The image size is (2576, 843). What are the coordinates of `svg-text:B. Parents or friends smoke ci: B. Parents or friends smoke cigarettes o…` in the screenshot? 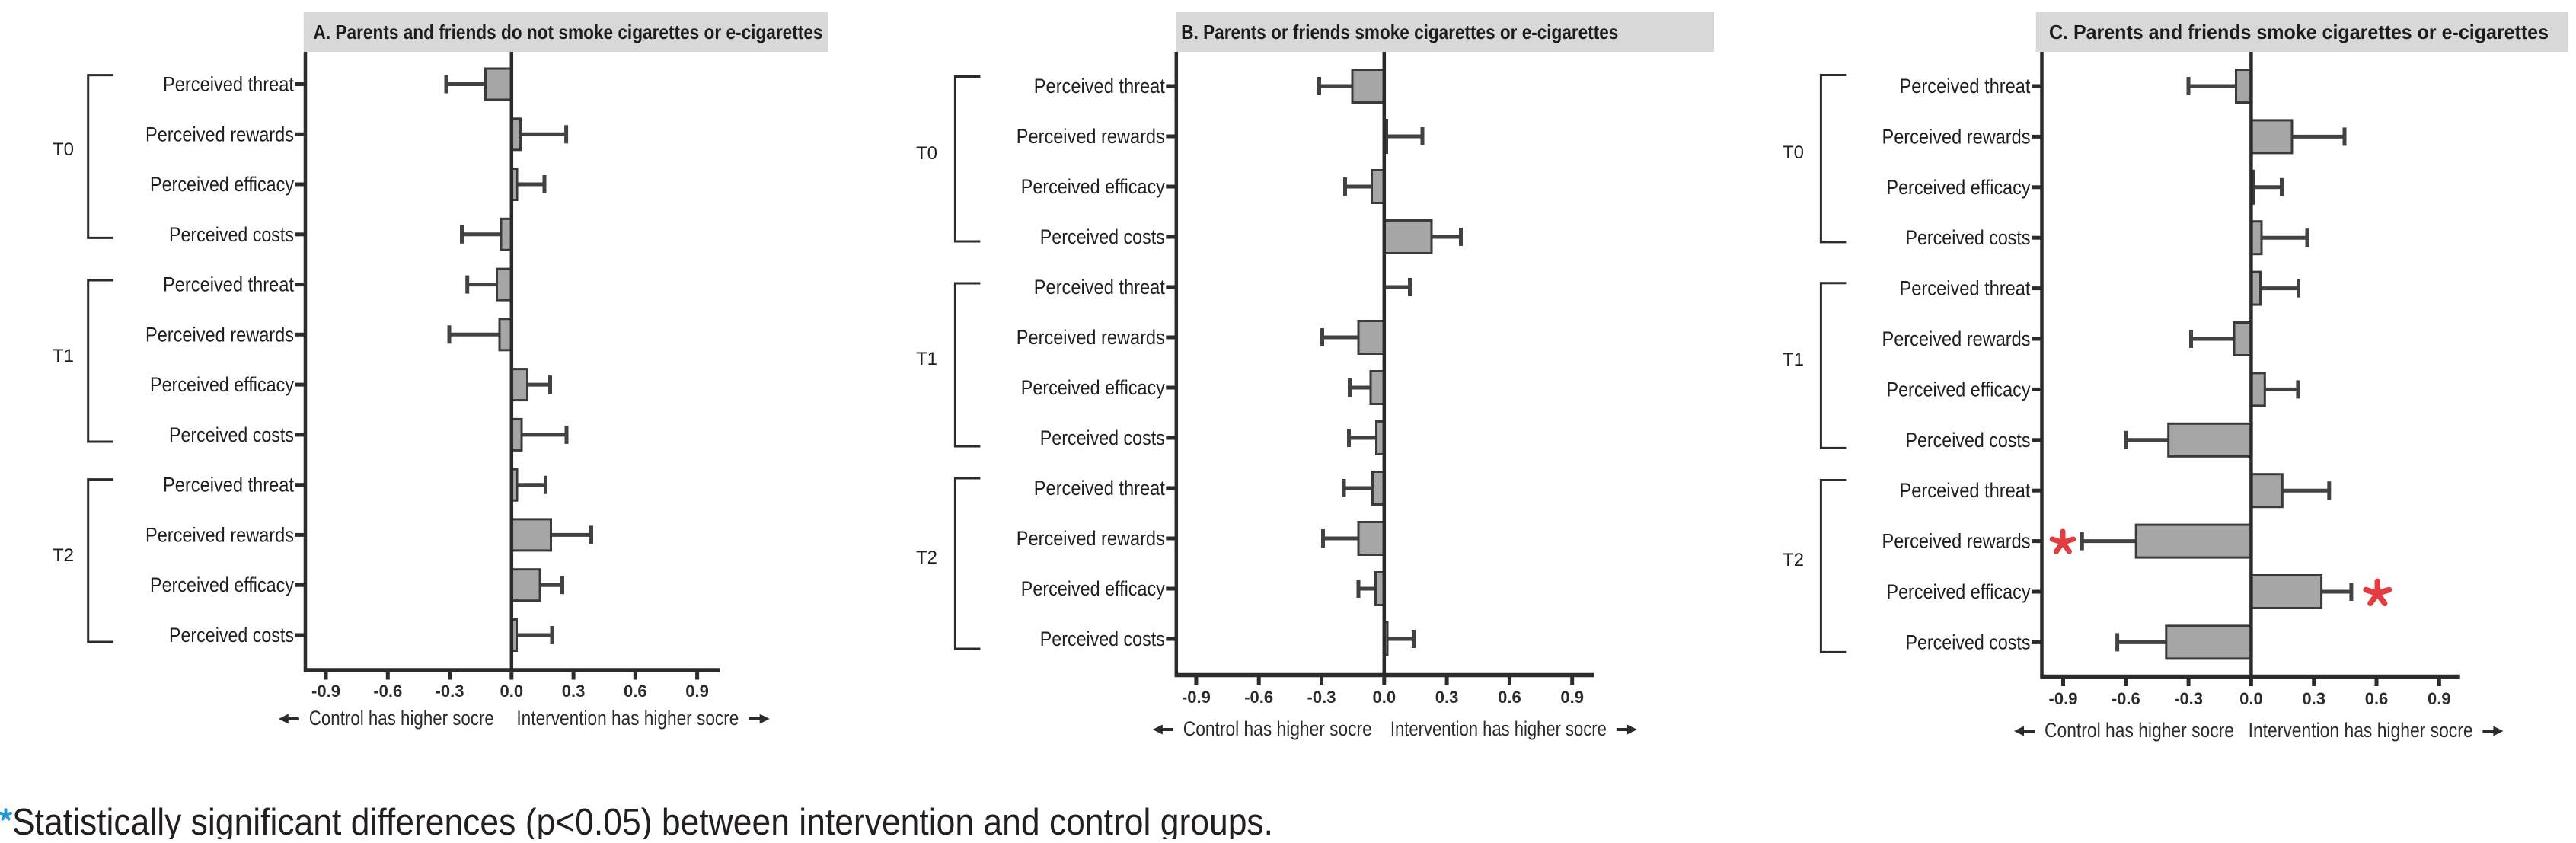 It's located at (1399, 32).